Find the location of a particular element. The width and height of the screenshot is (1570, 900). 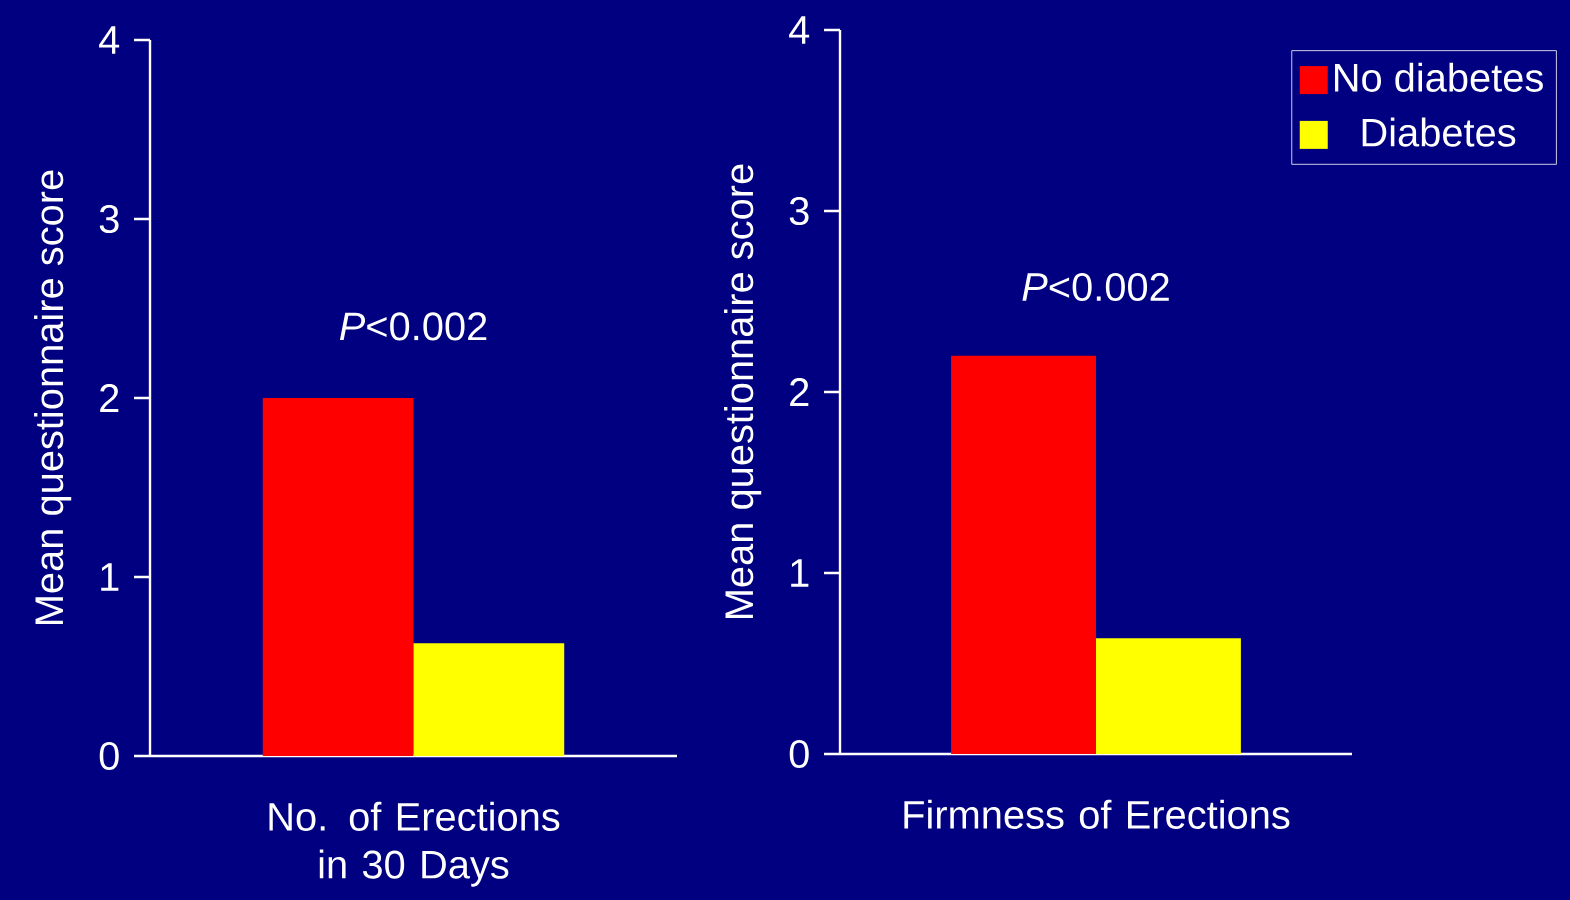

legend-label: No diabetes is located at coordinates (1439, 77).